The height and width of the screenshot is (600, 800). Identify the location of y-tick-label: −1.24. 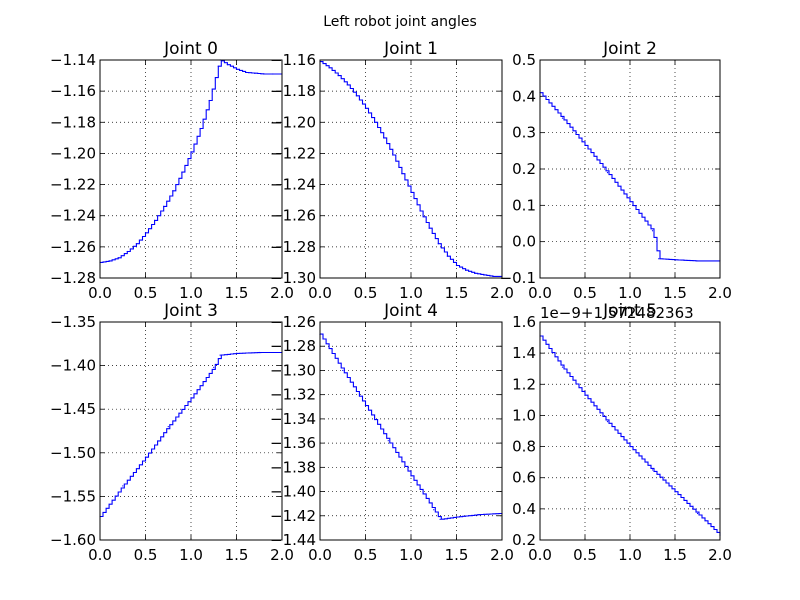
(73, 216).